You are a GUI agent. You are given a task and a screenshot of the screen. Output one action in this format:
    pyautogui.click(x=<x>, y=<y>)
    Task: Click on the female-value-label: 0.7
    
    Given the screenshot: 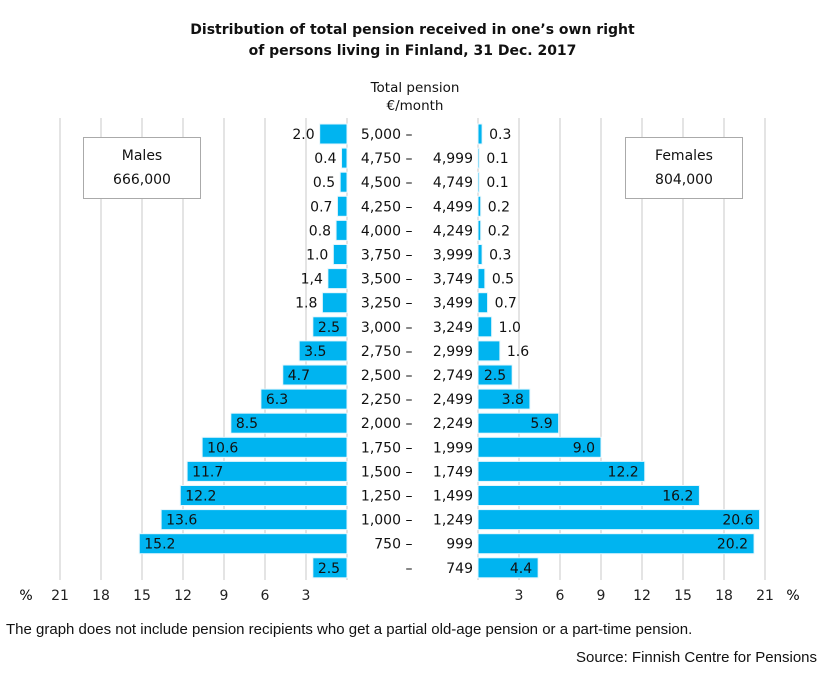 What is the action you would take?
    pyautogui.click(x=506, y=304)
    